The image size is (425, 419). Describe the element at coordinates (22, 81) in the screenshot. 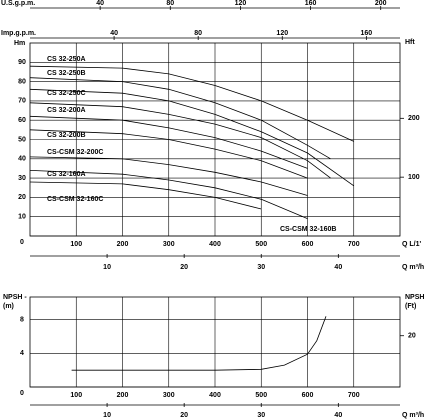

I see `y-tick-label: 80` at that location.